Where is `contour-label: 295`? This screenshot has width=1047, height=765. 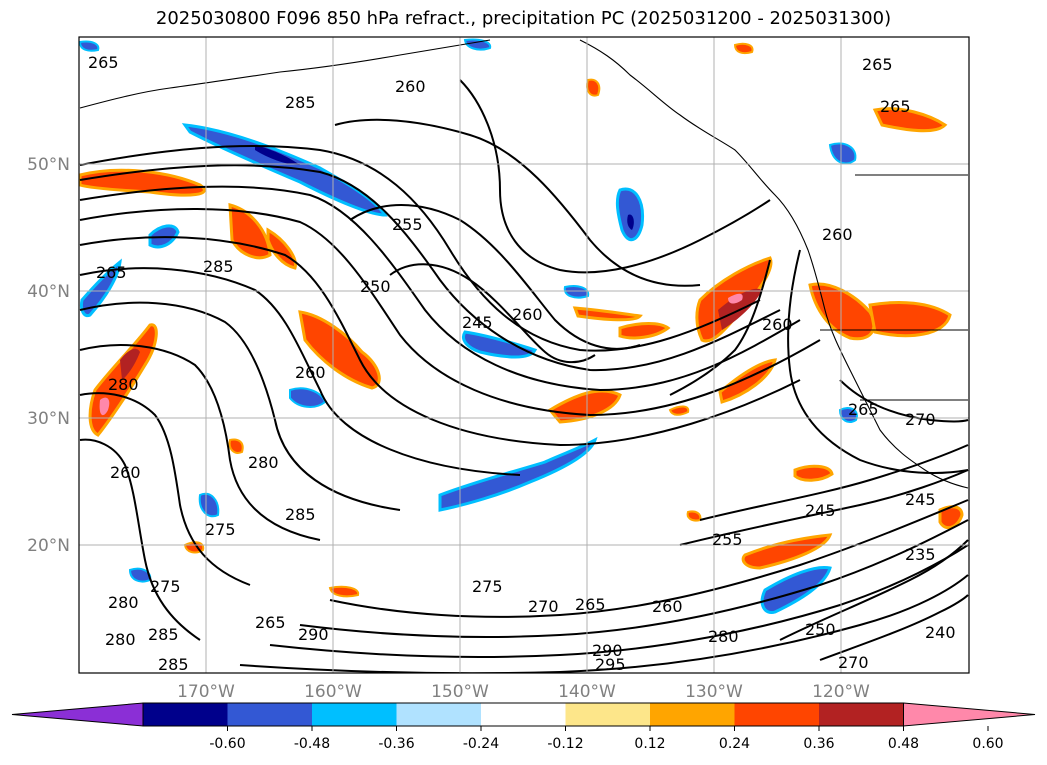 contour-label: 295 is located at coordinates (610, 664).